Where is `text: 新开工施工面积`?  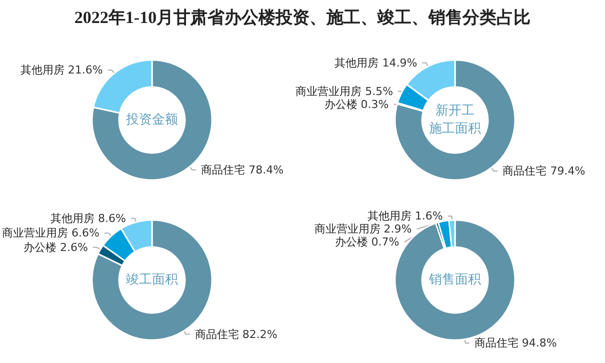 text: 新开工施工面积 is located at coordinates (455, 120).